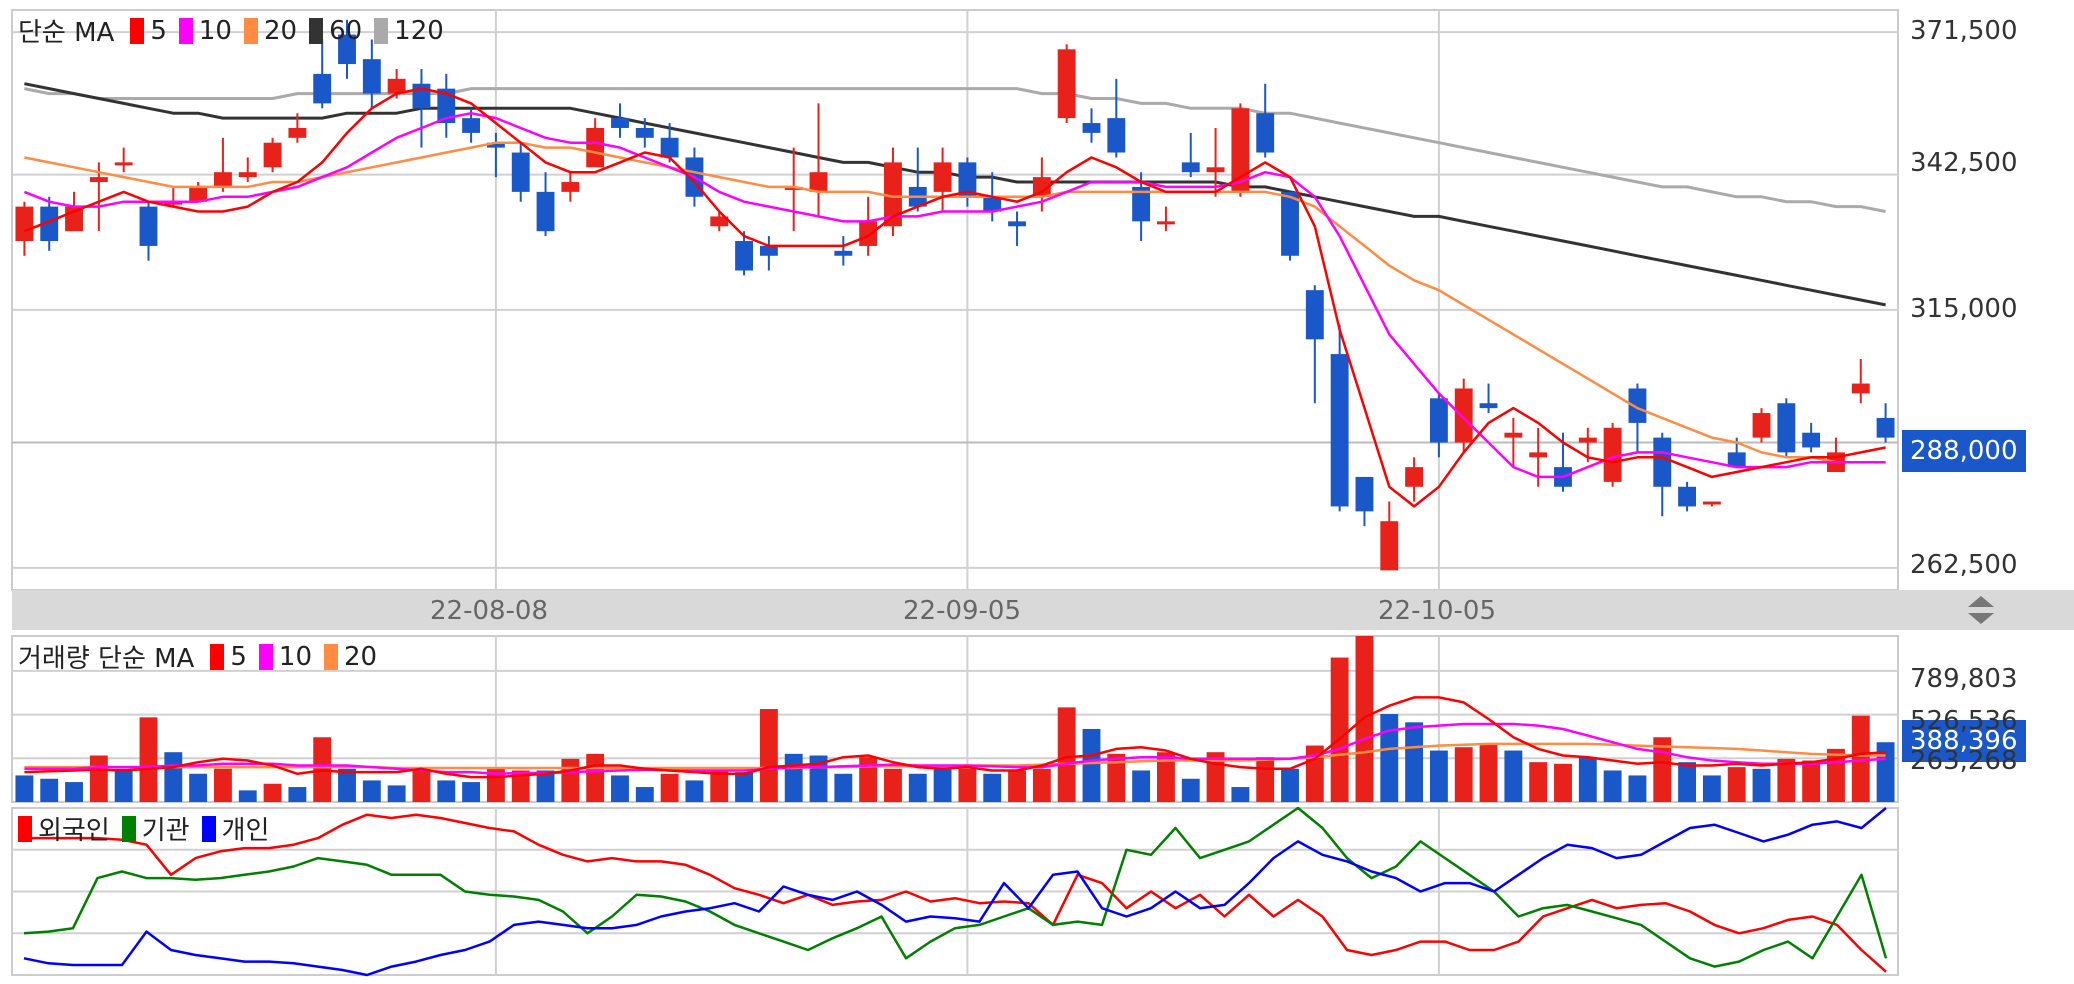 Image resolution: width=2074 pixels, height=984 pixels. I want to click on ma5-label: 5, so click(158, 30).